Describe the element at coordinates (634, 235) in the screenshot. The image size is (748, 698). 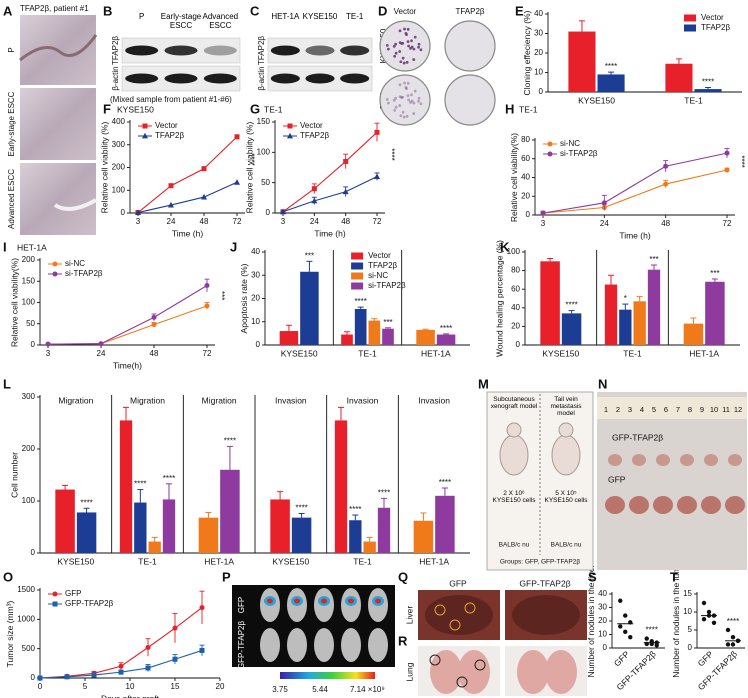
I see `x-axis-label: Time (h)` at that location.